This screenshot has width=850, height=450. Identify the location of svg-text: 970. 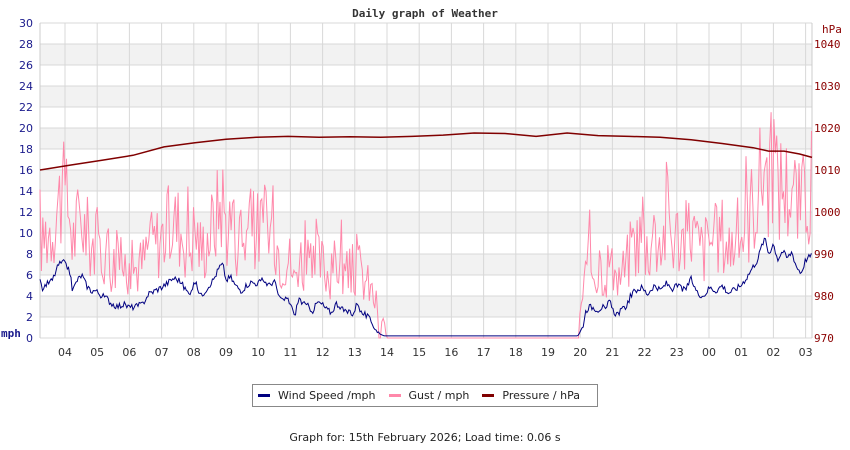
(824, 338).